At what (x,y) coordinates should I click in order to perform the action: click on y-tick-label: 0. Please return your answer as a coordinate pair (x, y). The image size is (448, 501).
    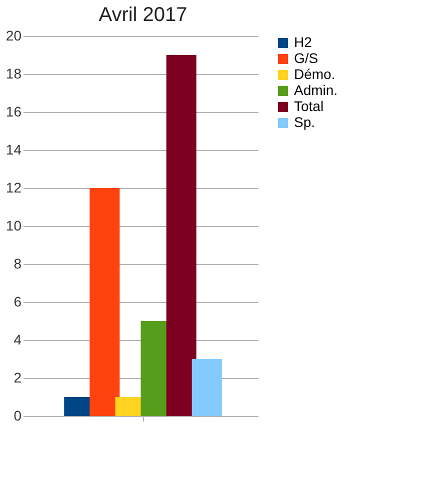
    Looking at the image, I should click on (18, 416).